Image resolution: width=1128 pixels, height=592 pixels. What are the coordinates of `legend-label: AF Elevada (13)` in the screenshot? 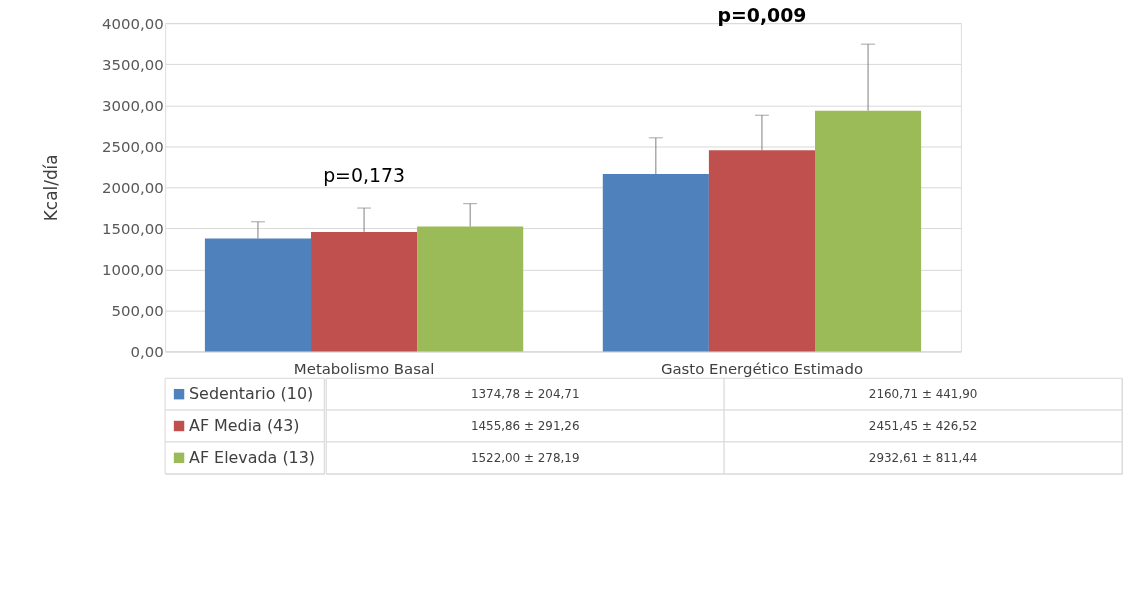 It's located at (252, 457).